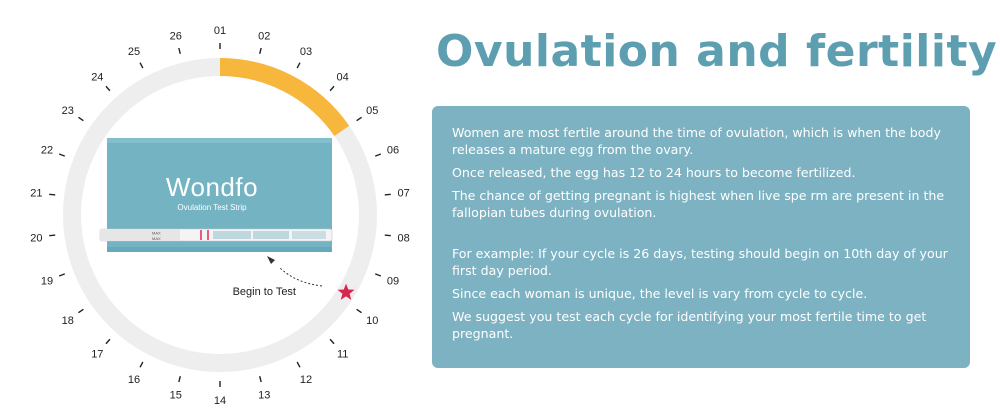  What do you see at coordinates (346, 291) in the screenshot?
I see `star-icon` at bounding box center [346, 291].